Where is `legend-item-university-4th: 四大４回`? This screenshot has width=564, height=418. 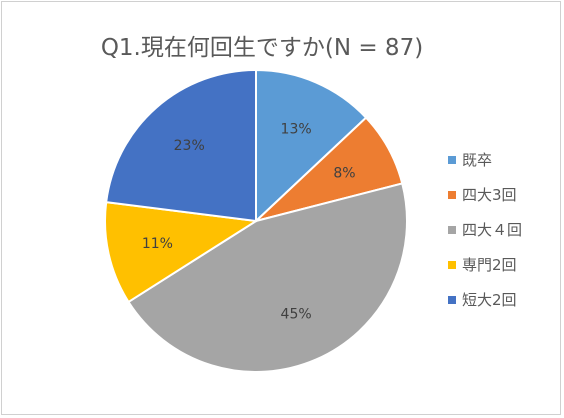
legend-item-university-4th: 四大４回 is located at coordinates (485, 229).